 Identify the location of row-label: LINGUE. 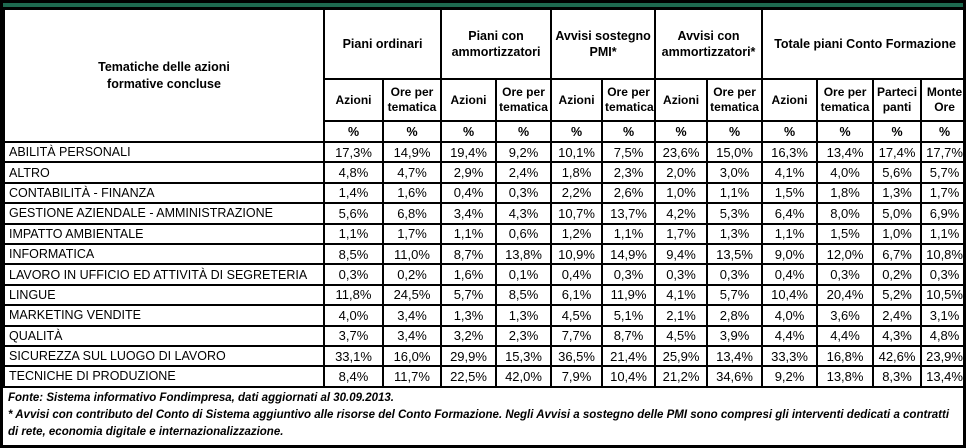
(164, 295).